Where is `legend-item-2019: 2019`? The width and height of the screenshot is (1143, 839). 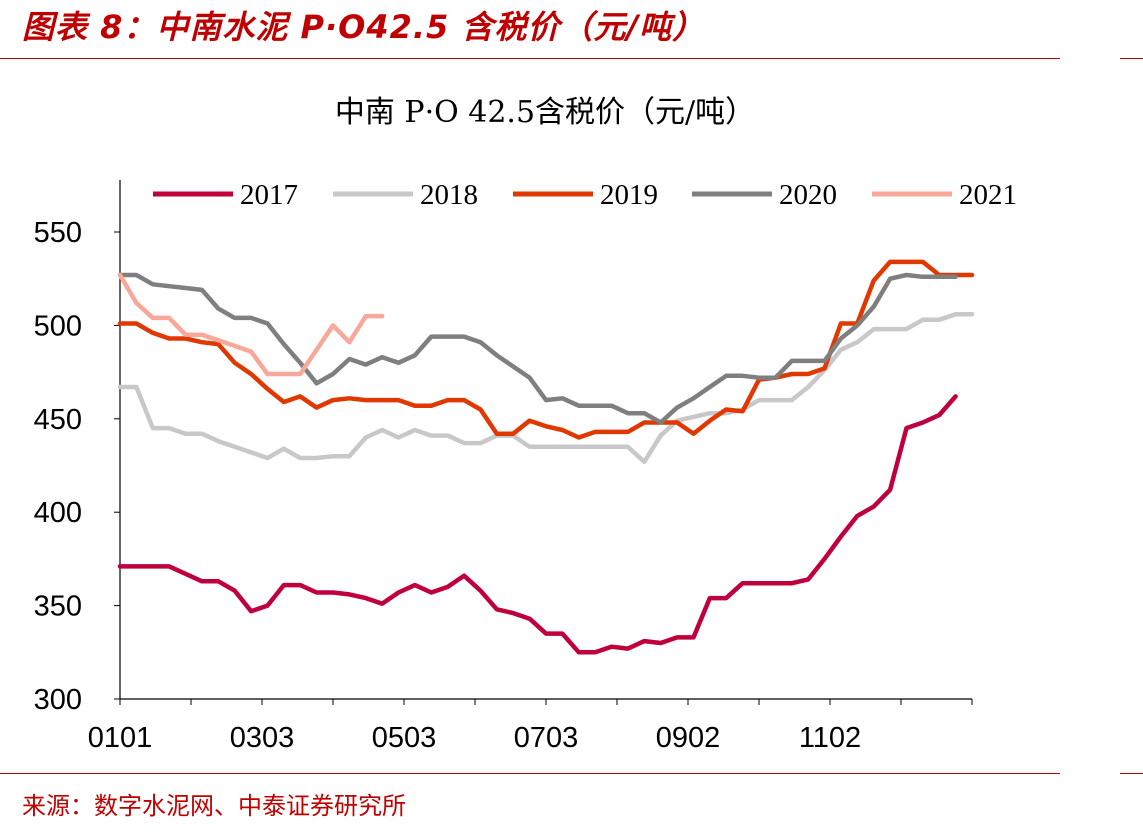 legend-item-2019: 2019 is located at coordinates (585, 195).